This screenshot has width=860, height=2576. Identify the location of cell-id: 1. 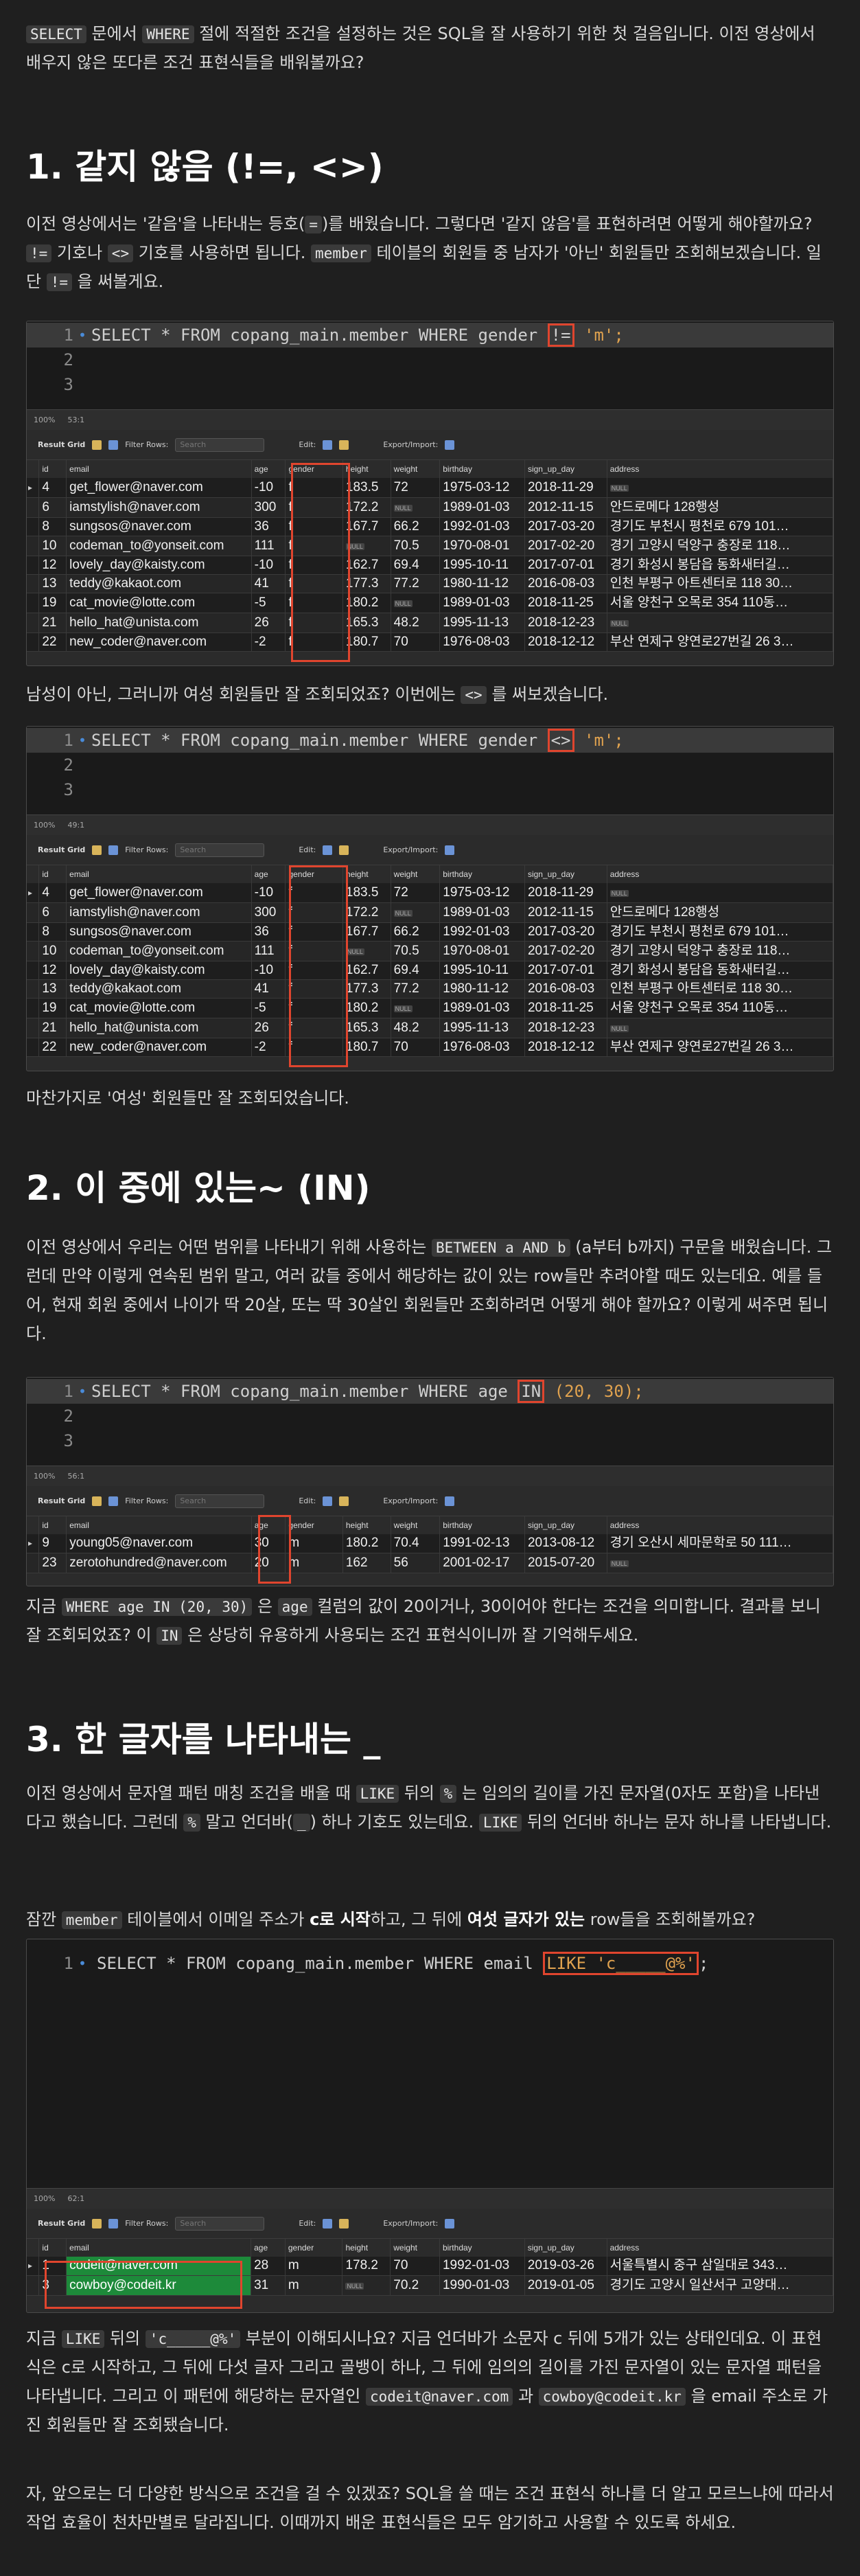
(52, 2266).